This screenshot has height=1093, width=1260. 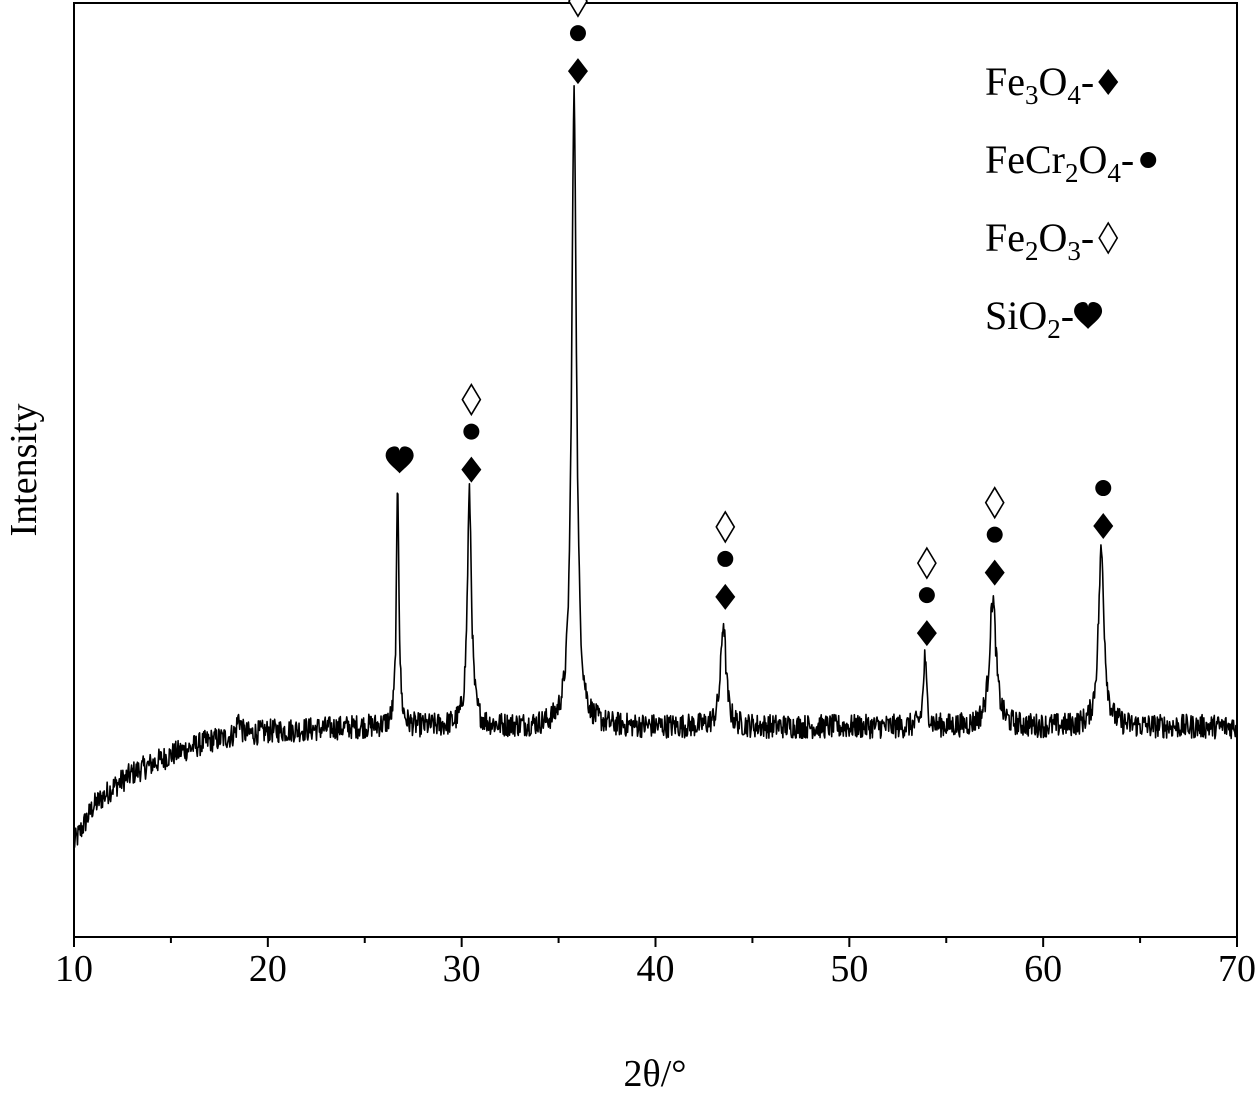 I want to click on x-tick-label: 10, so click(x=74, y=969).